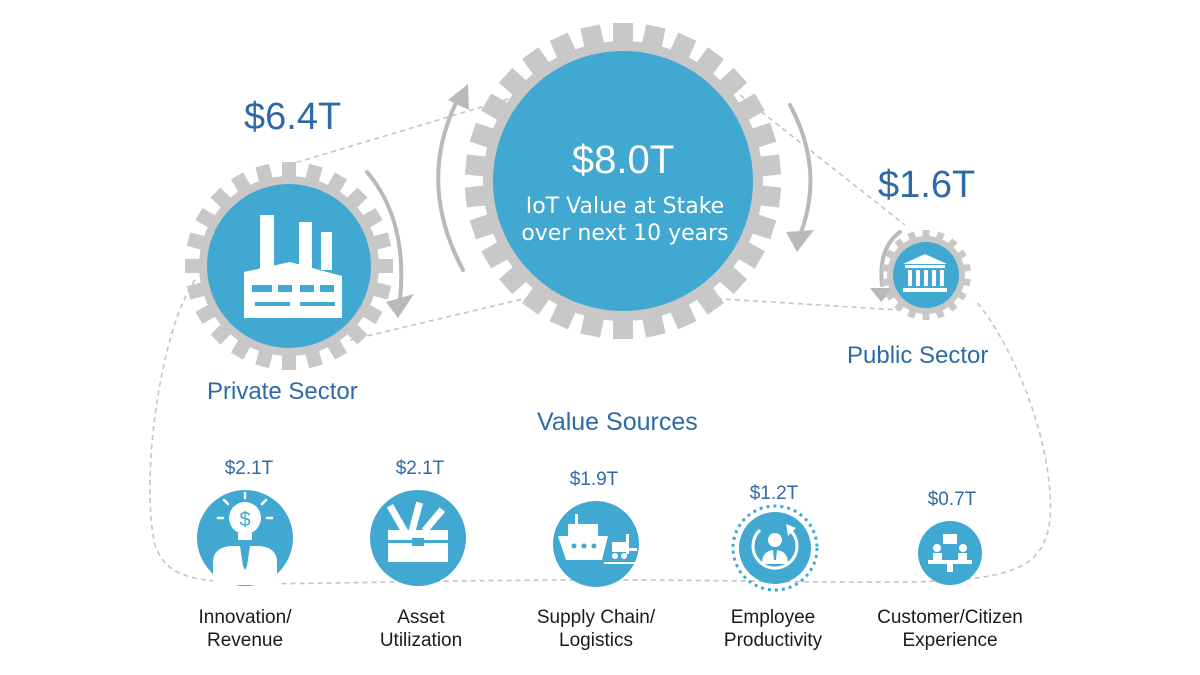 The width and height of the screenshot is (1200, 675). What do you see at coordinates (384, 236) in the screenshot?
I see `private-rotation-arrow` at bounding box center [384, 236].